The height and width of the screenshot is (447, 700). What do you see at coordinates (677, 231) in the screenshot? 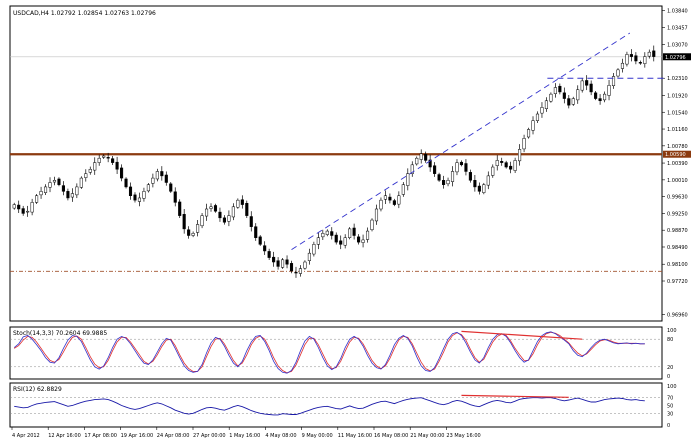
I see `price-label: 0.98870` at bounding box center [677, 231].